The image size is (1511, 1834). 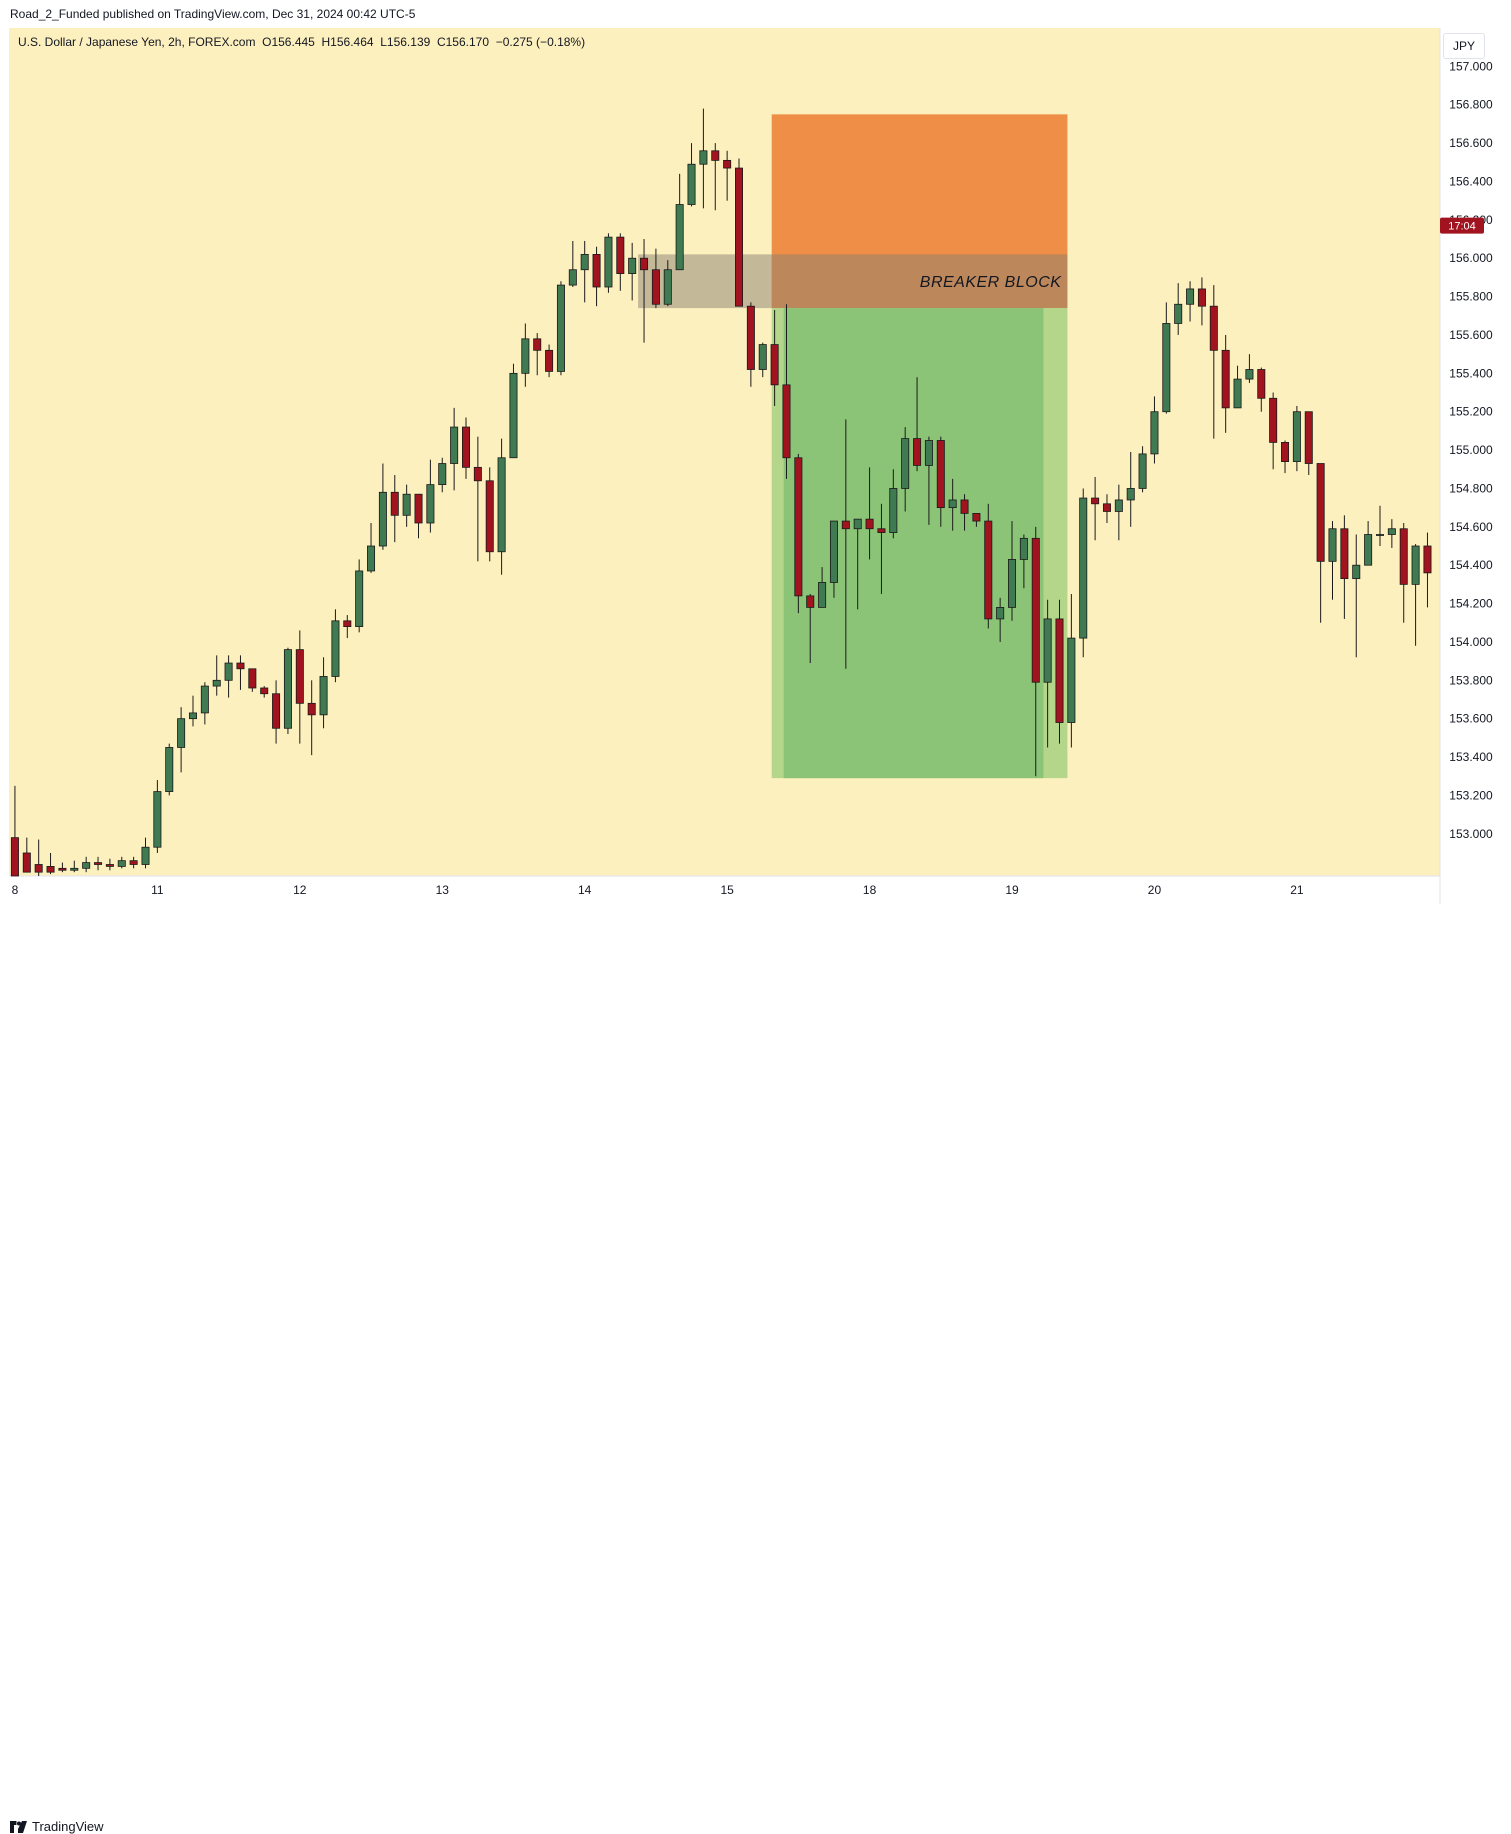 I want to click on tradingview-logo: TradingView, so click(x=57, y=1826).